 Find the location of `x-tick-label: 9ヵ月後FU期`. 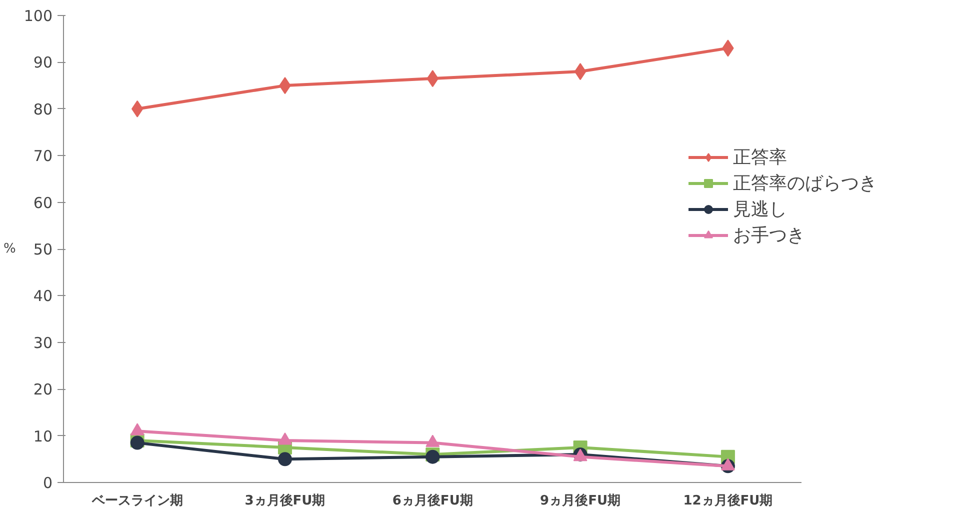

x-tick-label: 9ヵ月後FU期 is located at coordinates (580, 500).